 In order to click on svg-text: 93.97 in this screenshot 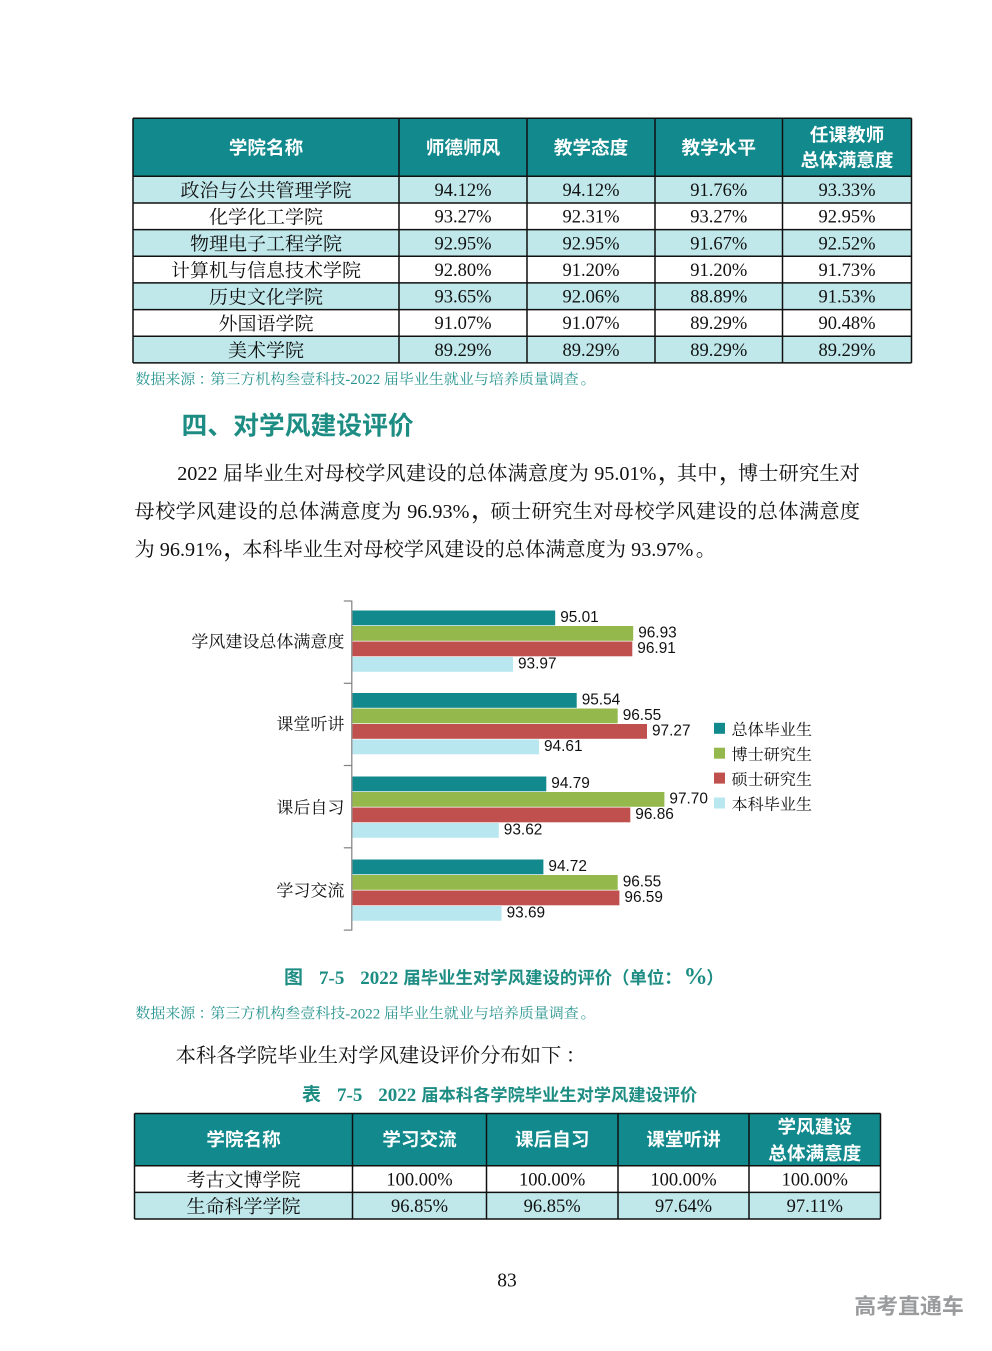, I will do `click(537, 663)`.